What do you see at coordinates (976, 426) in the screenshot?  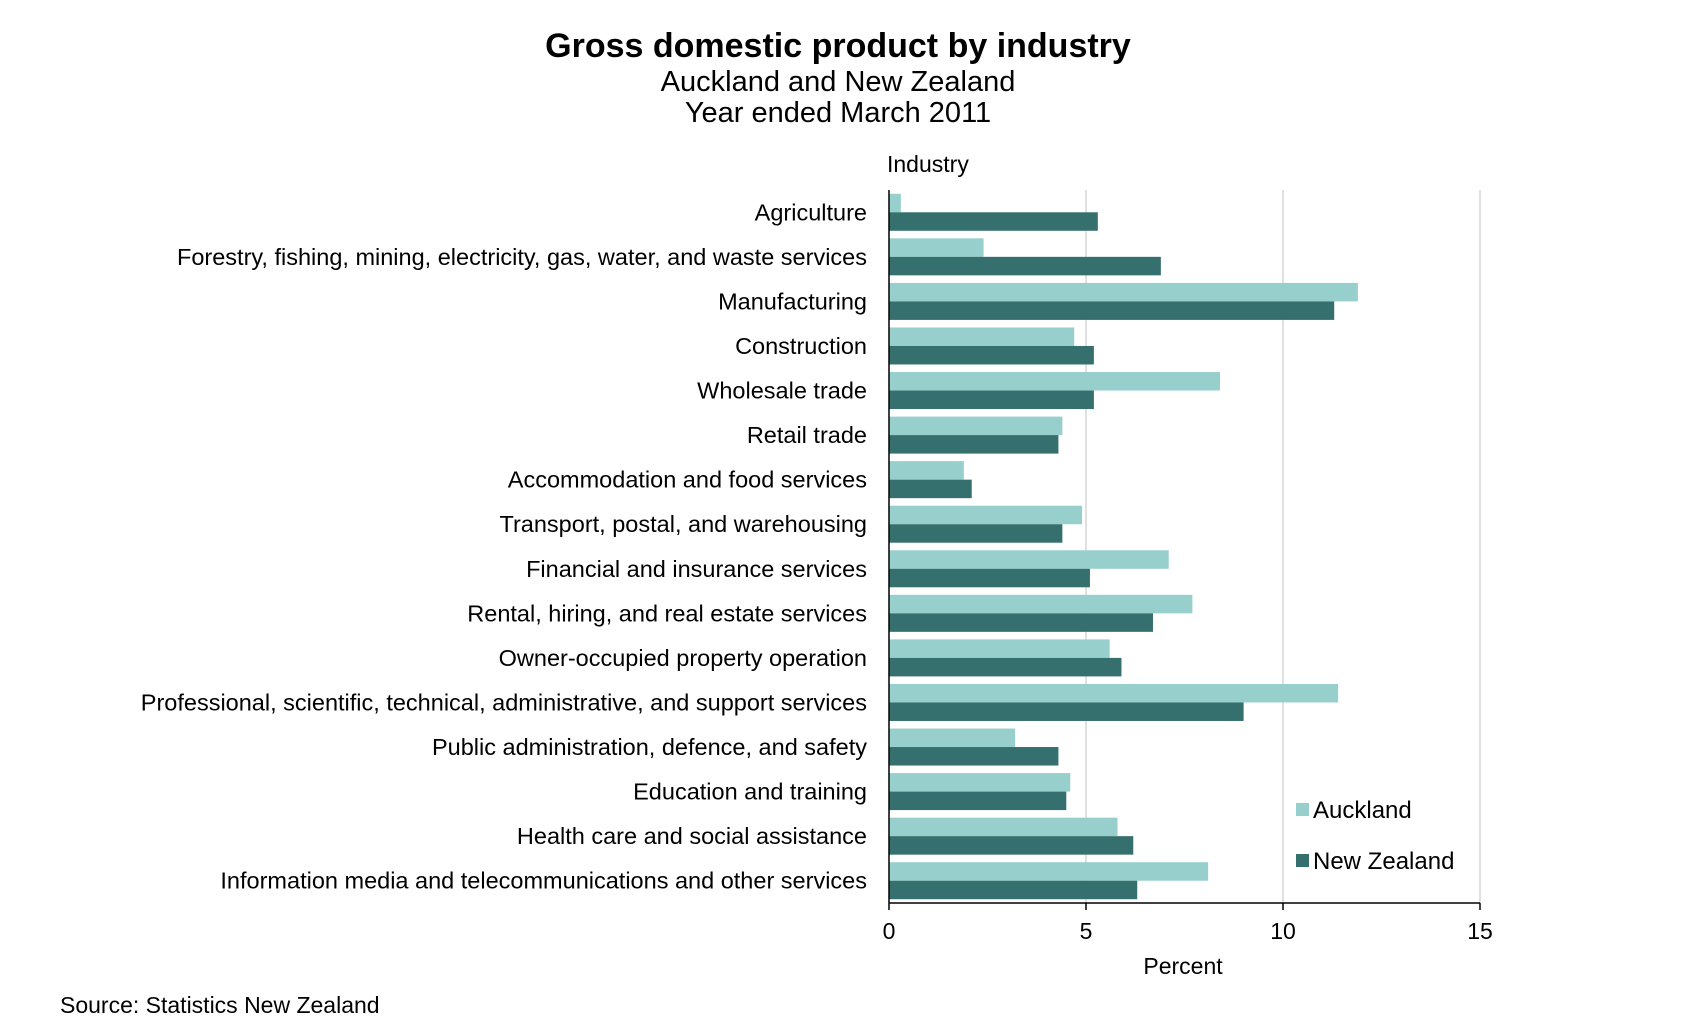 I see `bar-auckland-retail-trade` at bounding box center [976, 426].